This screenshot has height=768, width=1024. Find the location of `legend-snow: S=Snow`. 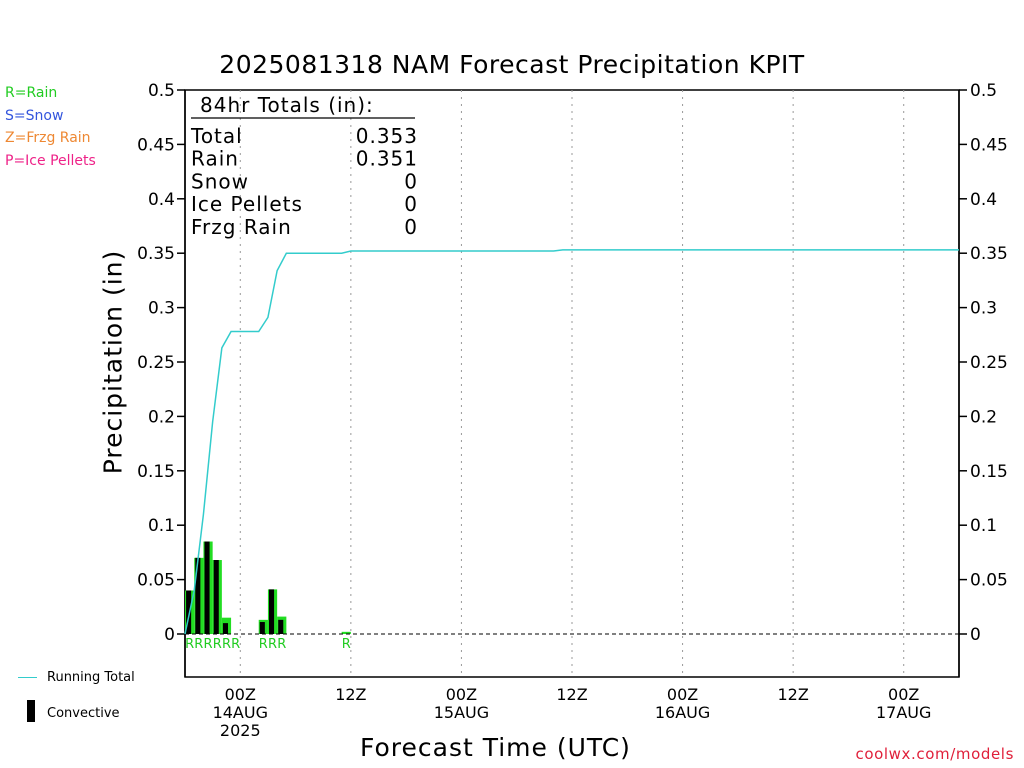

legend-snow: S=Snow is located at coordinates (34, 115).